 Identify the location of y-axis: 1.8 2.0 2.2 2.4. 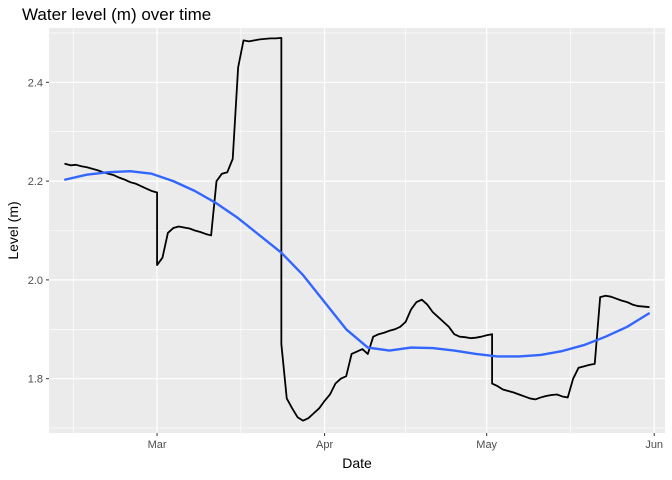
(38, 231).